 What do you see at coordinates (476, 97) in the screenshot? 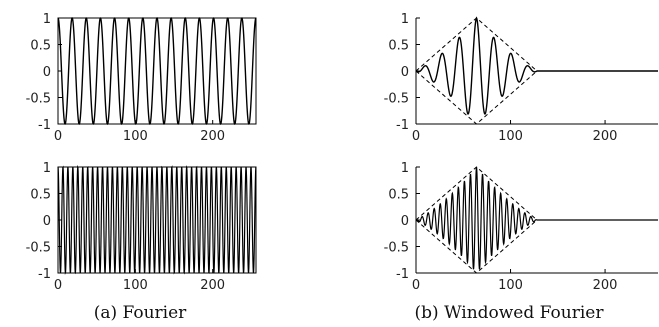
I see `plot-3-envelope-lower` at bounding box center [476, 97].